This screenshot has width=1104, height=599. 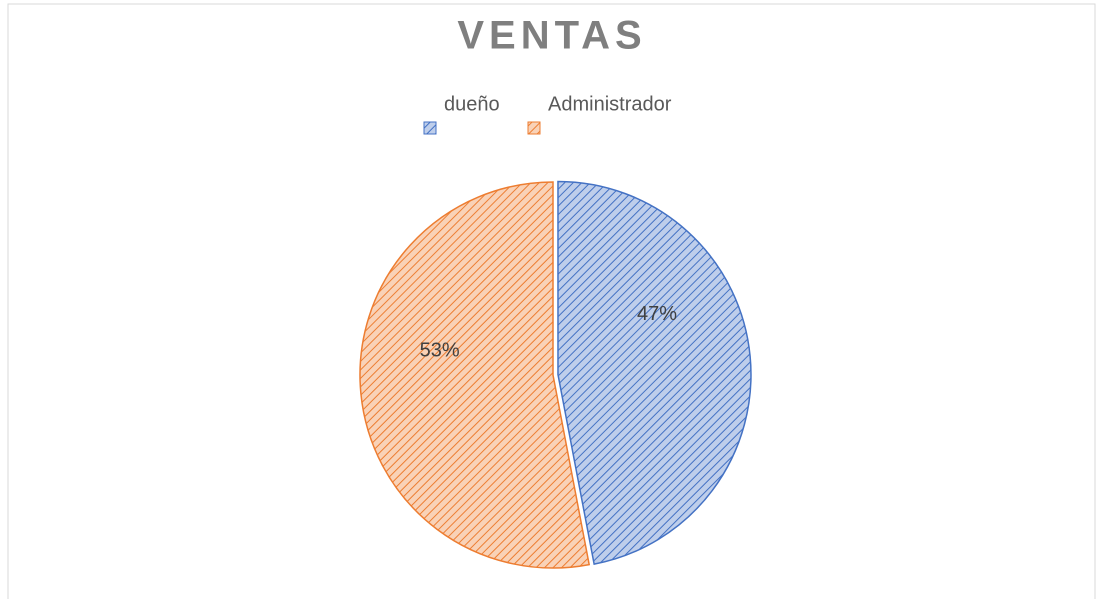 I want to click on chart-title: VENTAS, so click(x=551, y=36).